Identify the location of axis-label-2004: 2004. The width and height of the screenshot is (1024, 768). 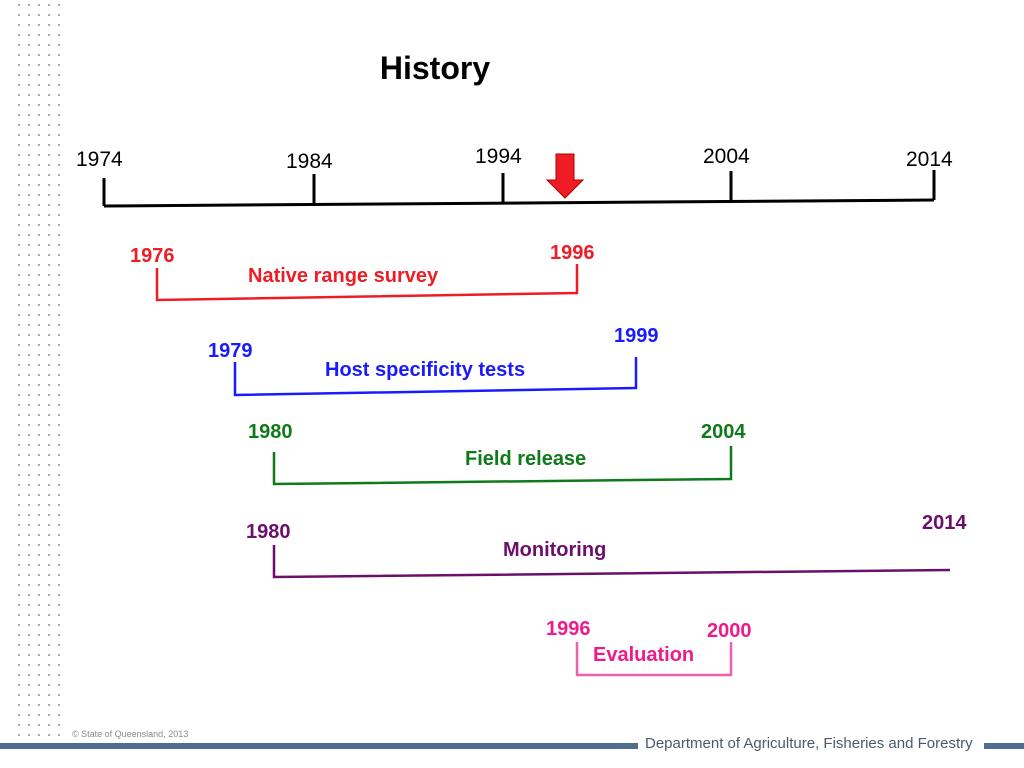
(726, 156).